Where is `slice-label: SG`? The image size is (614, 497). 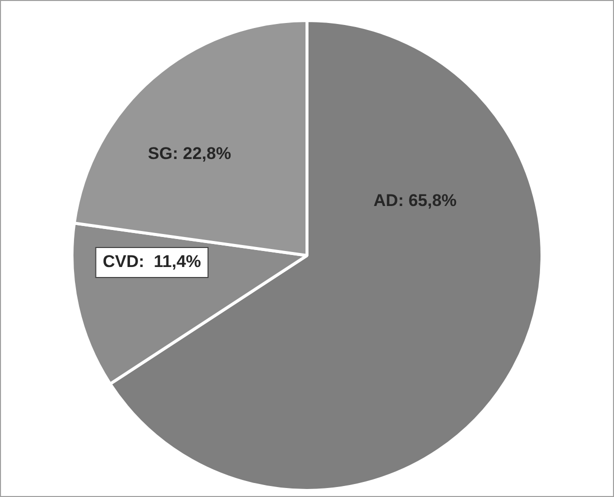 slice-label: SG is located at coordinates (160, 154).